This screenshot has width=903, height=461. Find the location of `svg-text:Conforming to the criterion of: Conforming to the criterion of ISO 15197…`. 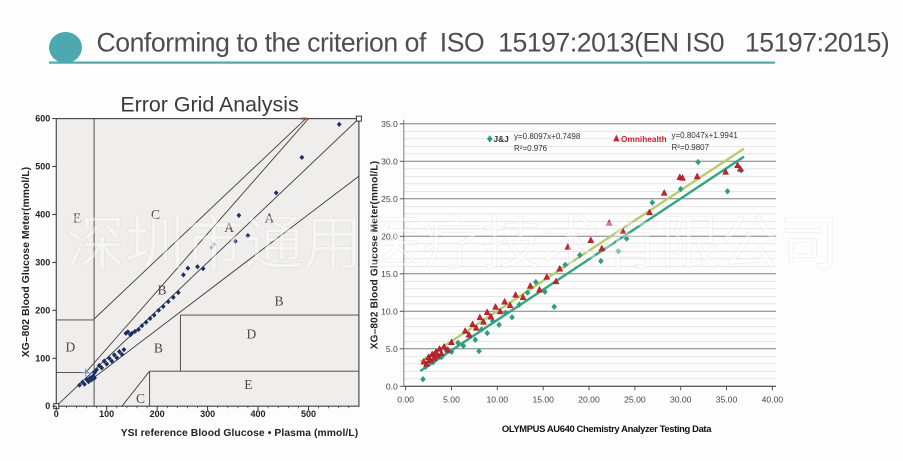

svg-text:Conforming to the criterion of: Conforming to the criterion of ISO 15197… is located at coordinates (493, 43).